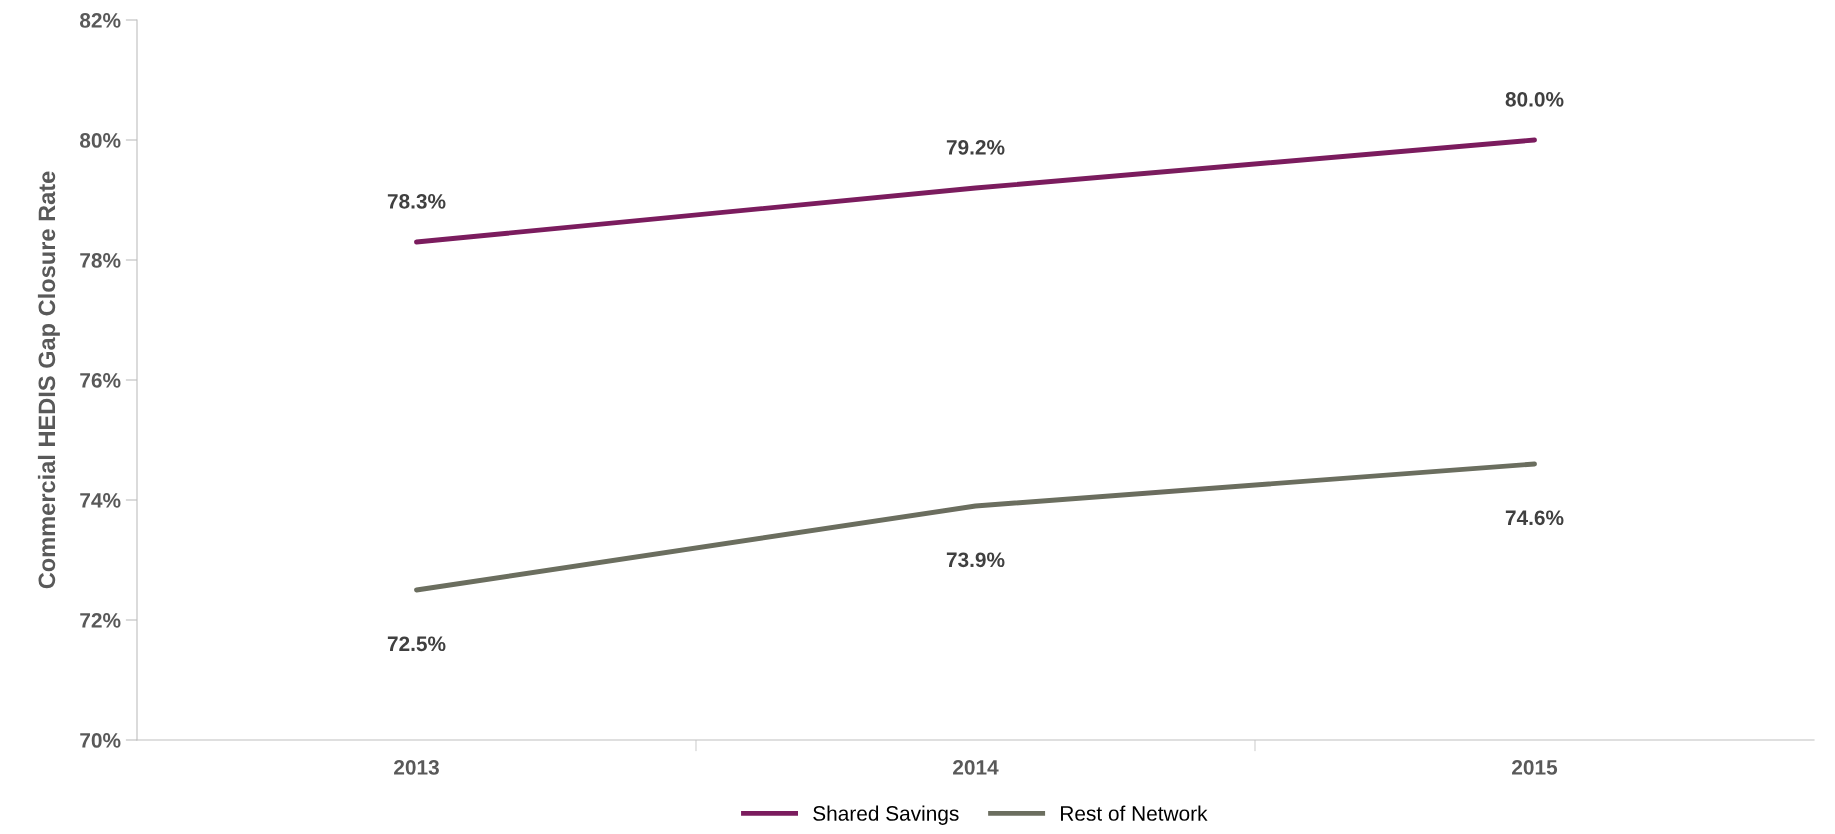  What do you see at coordinates (100, 140) in the screenshot?
I see `y-tick-label: 80%` at bounding box center [100, 140].